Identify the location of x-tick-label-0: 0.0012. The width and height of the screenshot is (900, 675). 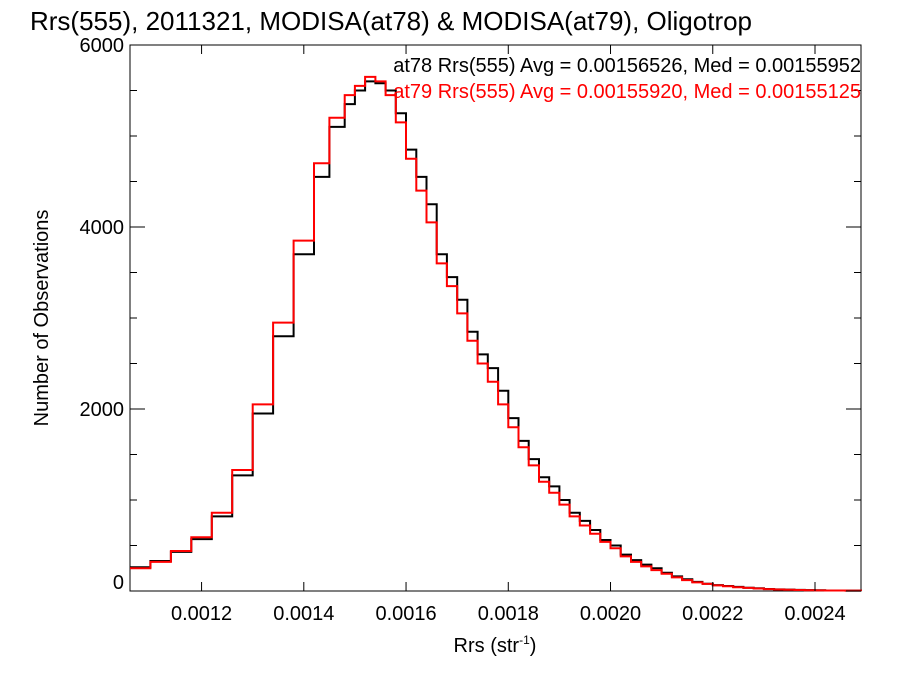
(201, 614).